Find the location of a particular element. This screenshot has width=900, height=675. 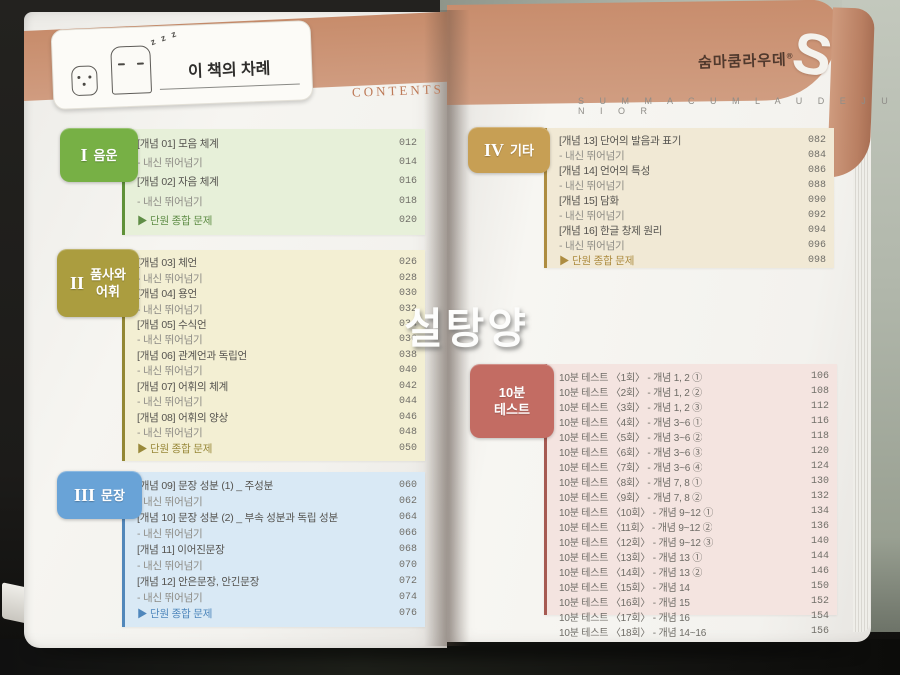

toc-entry: - 내신 뛰어넘기 096 is located at coordinates (692, 245).